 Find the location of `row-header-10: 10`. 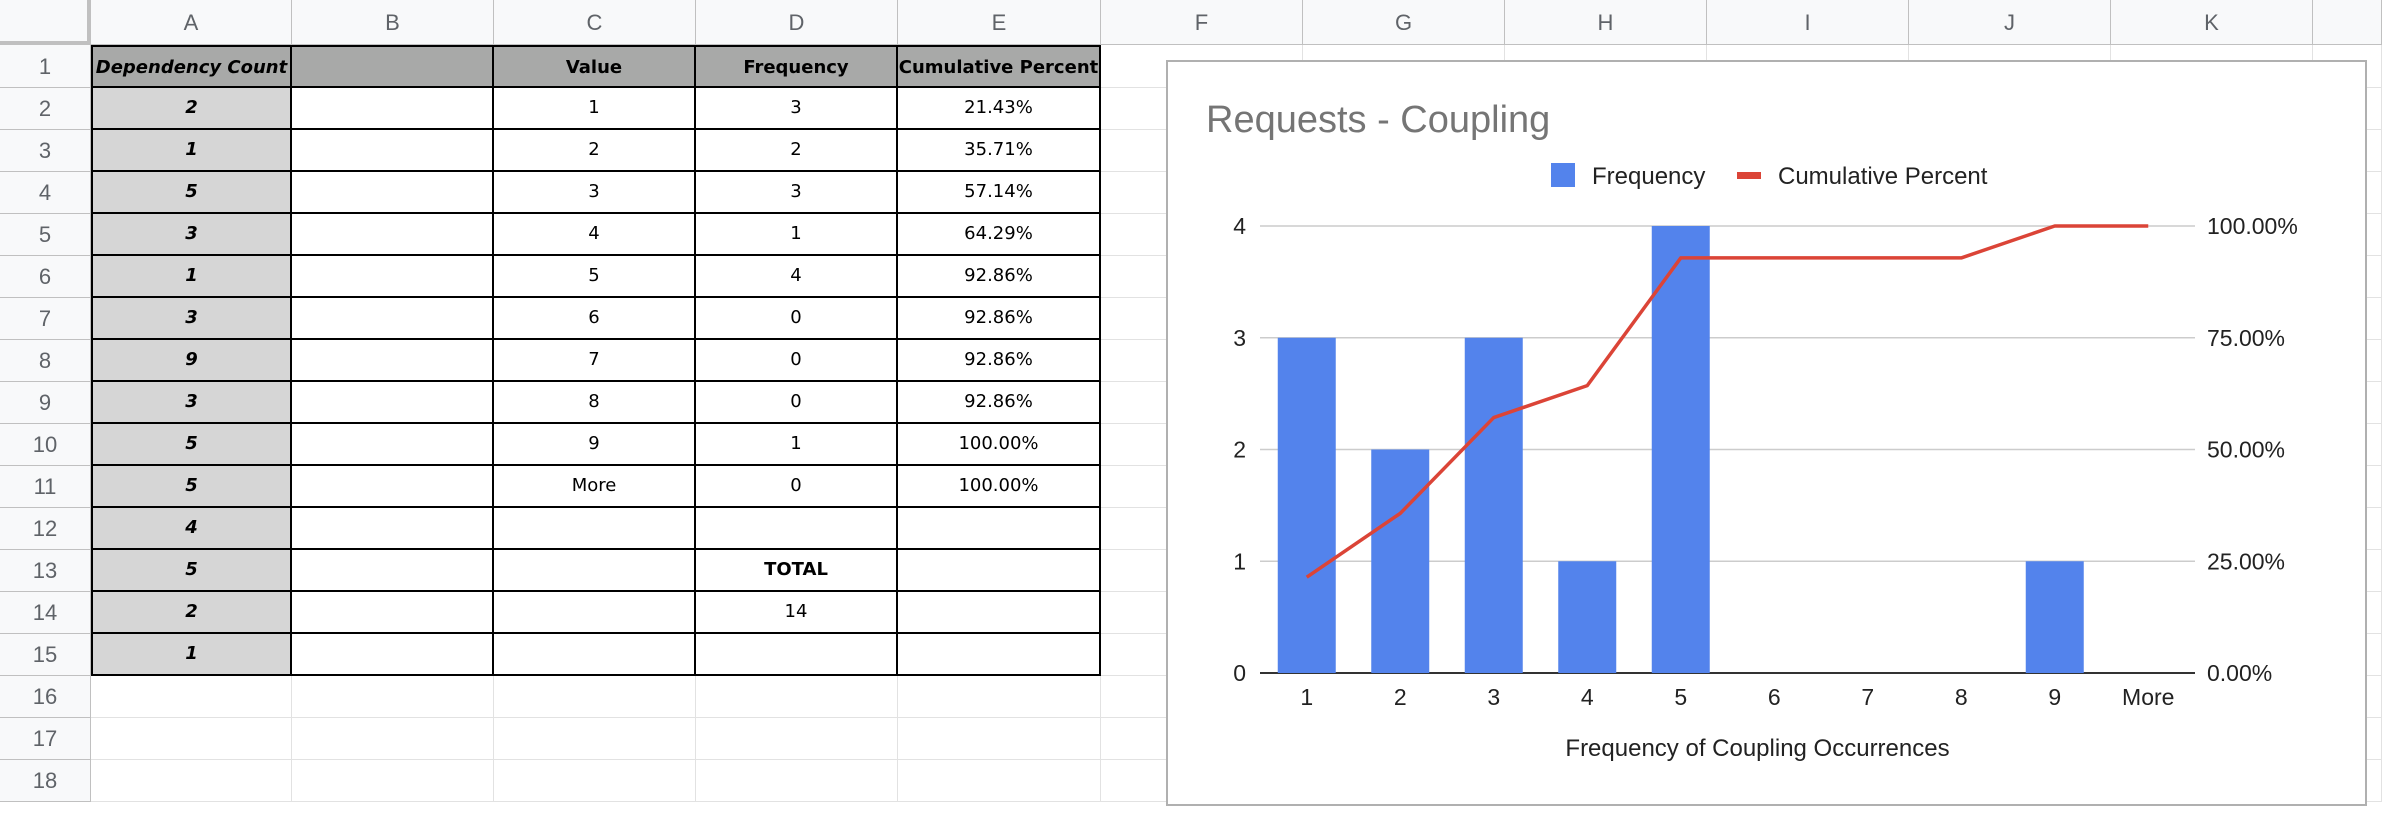

row-header-10: 10 is located at coordinates (45, 445).